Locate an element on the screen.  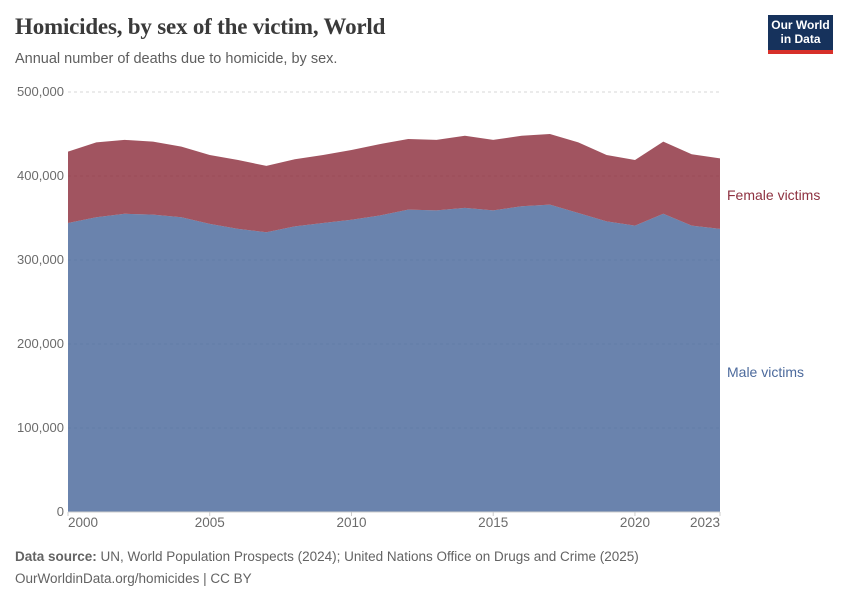
female-victims-area is located at coordinates (394, 183).